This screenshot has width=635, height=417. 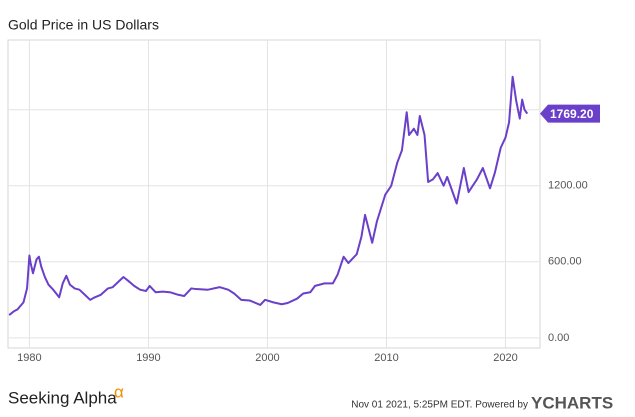 What do you see at coordinates (565, 262) in the screenshot?
I see `y-tick-label: 600.00` at bounding box center [565, 262].